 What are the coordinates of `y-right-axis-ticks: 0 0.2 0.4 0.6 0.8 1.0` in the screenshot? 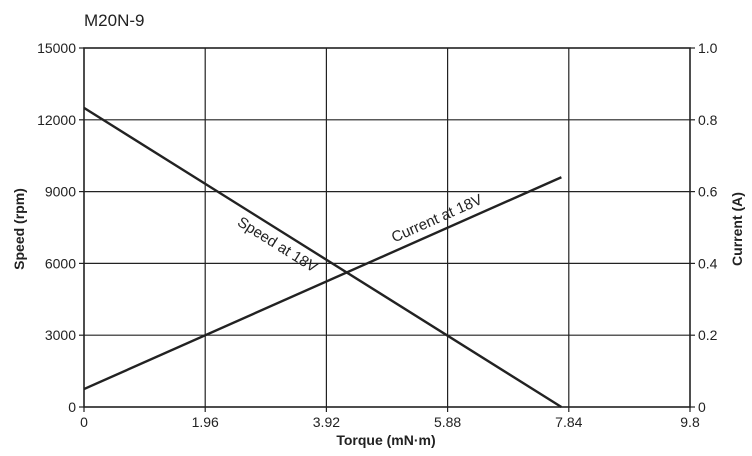 It's located at (704, 227).